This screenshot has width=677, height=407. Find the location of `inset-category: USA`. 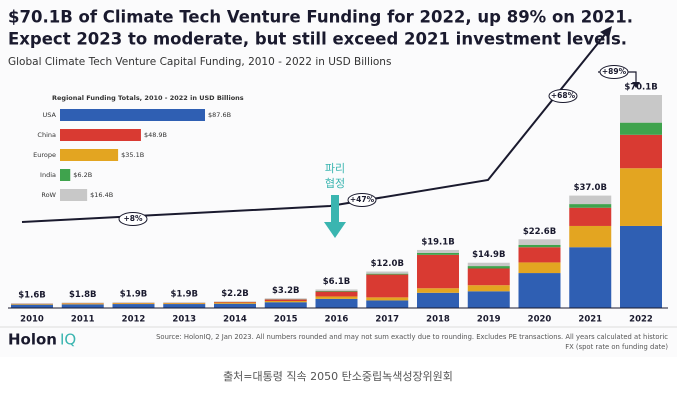

inset-category: USA is located at coordinates (50, 115).